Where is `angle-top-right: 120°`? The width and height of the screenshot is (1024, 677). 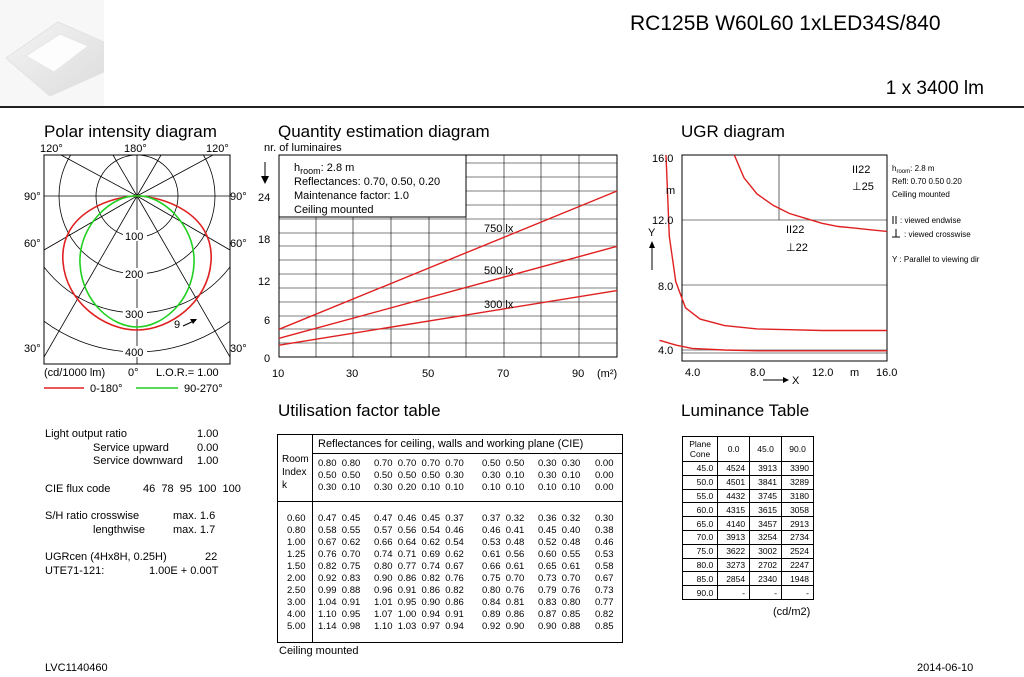 angle-top-right: 120° is located at coordinates (217, 149).